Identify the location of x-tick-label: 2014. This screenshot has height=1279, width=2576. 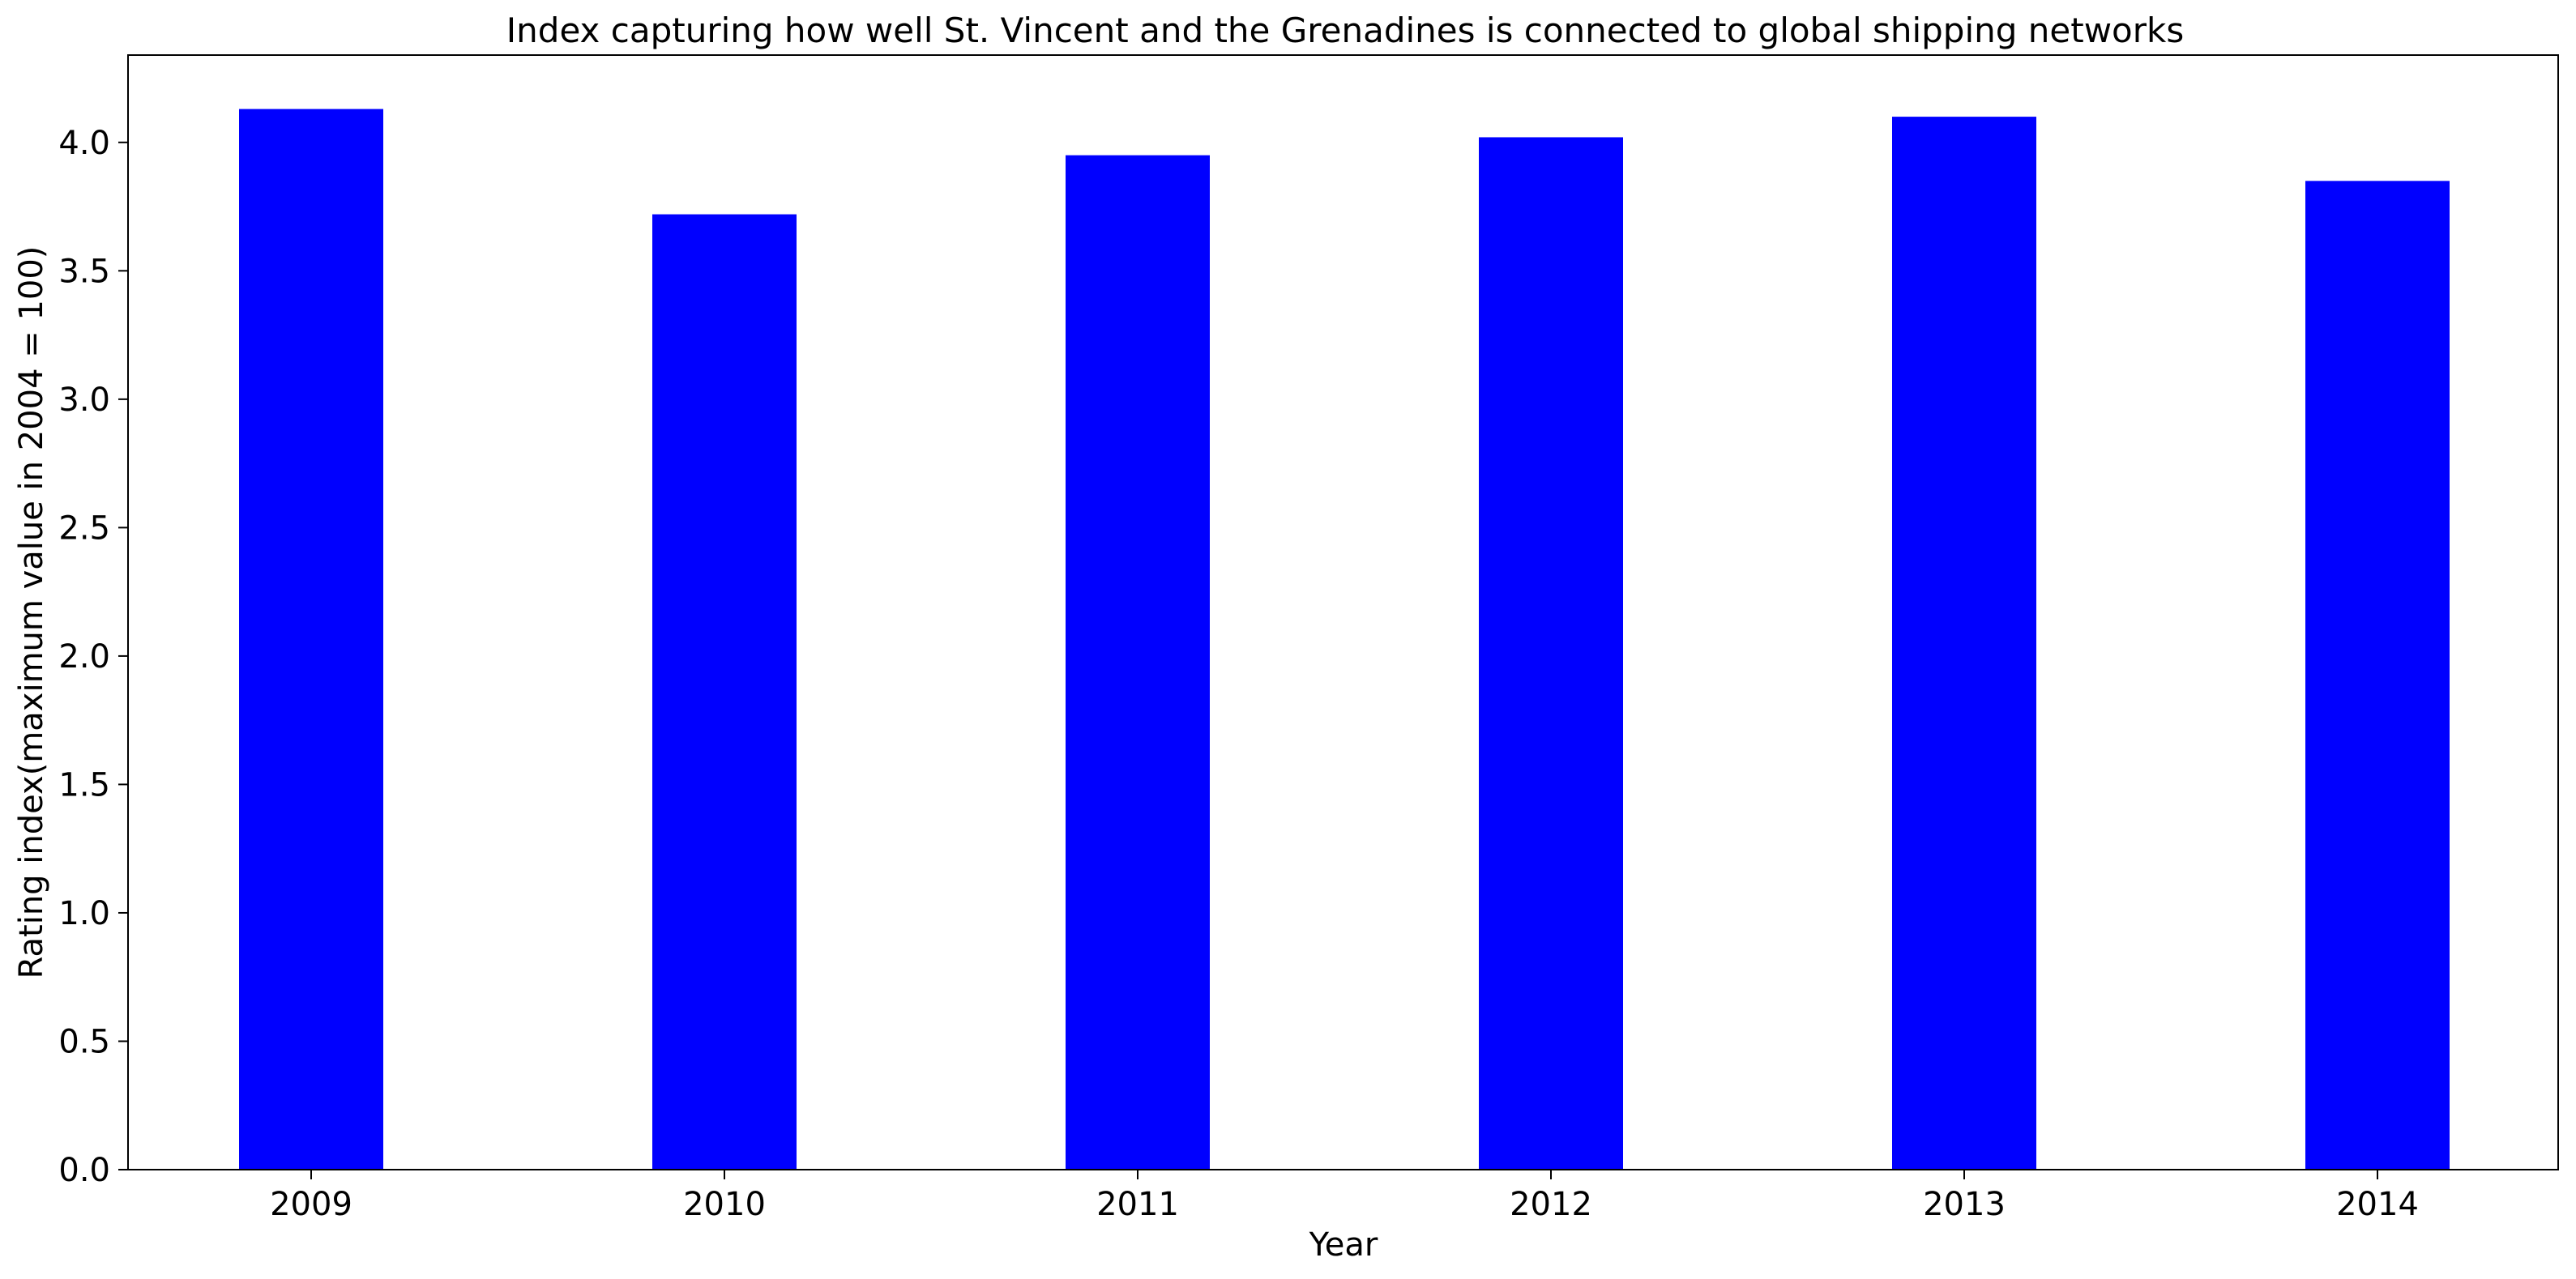
(2377, 1204).